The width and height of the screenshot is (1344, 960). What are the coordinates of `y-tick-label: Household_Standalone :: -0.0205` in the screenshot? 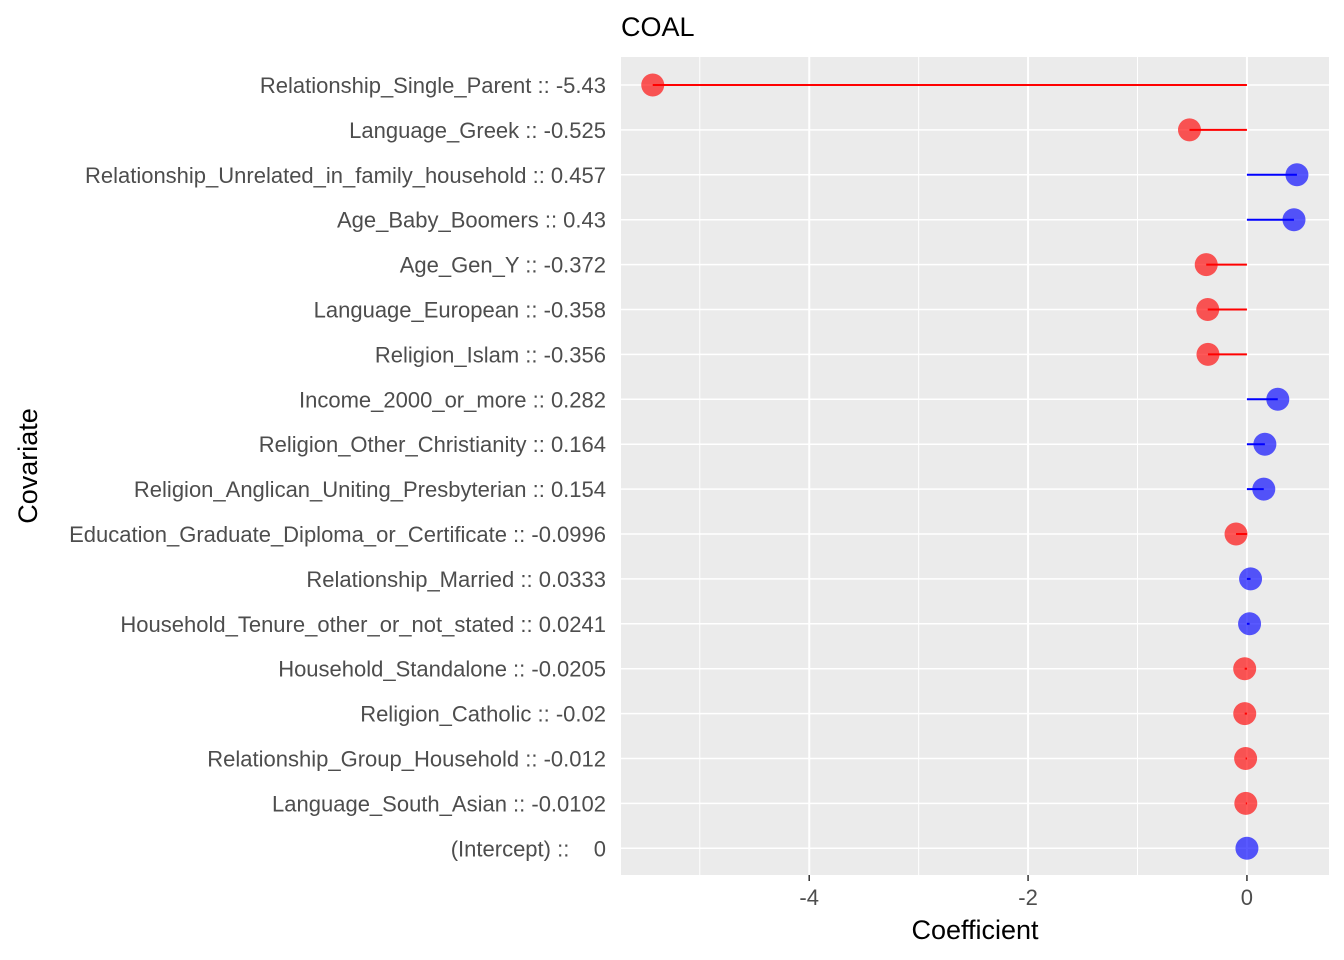 It's located at (442, 669).